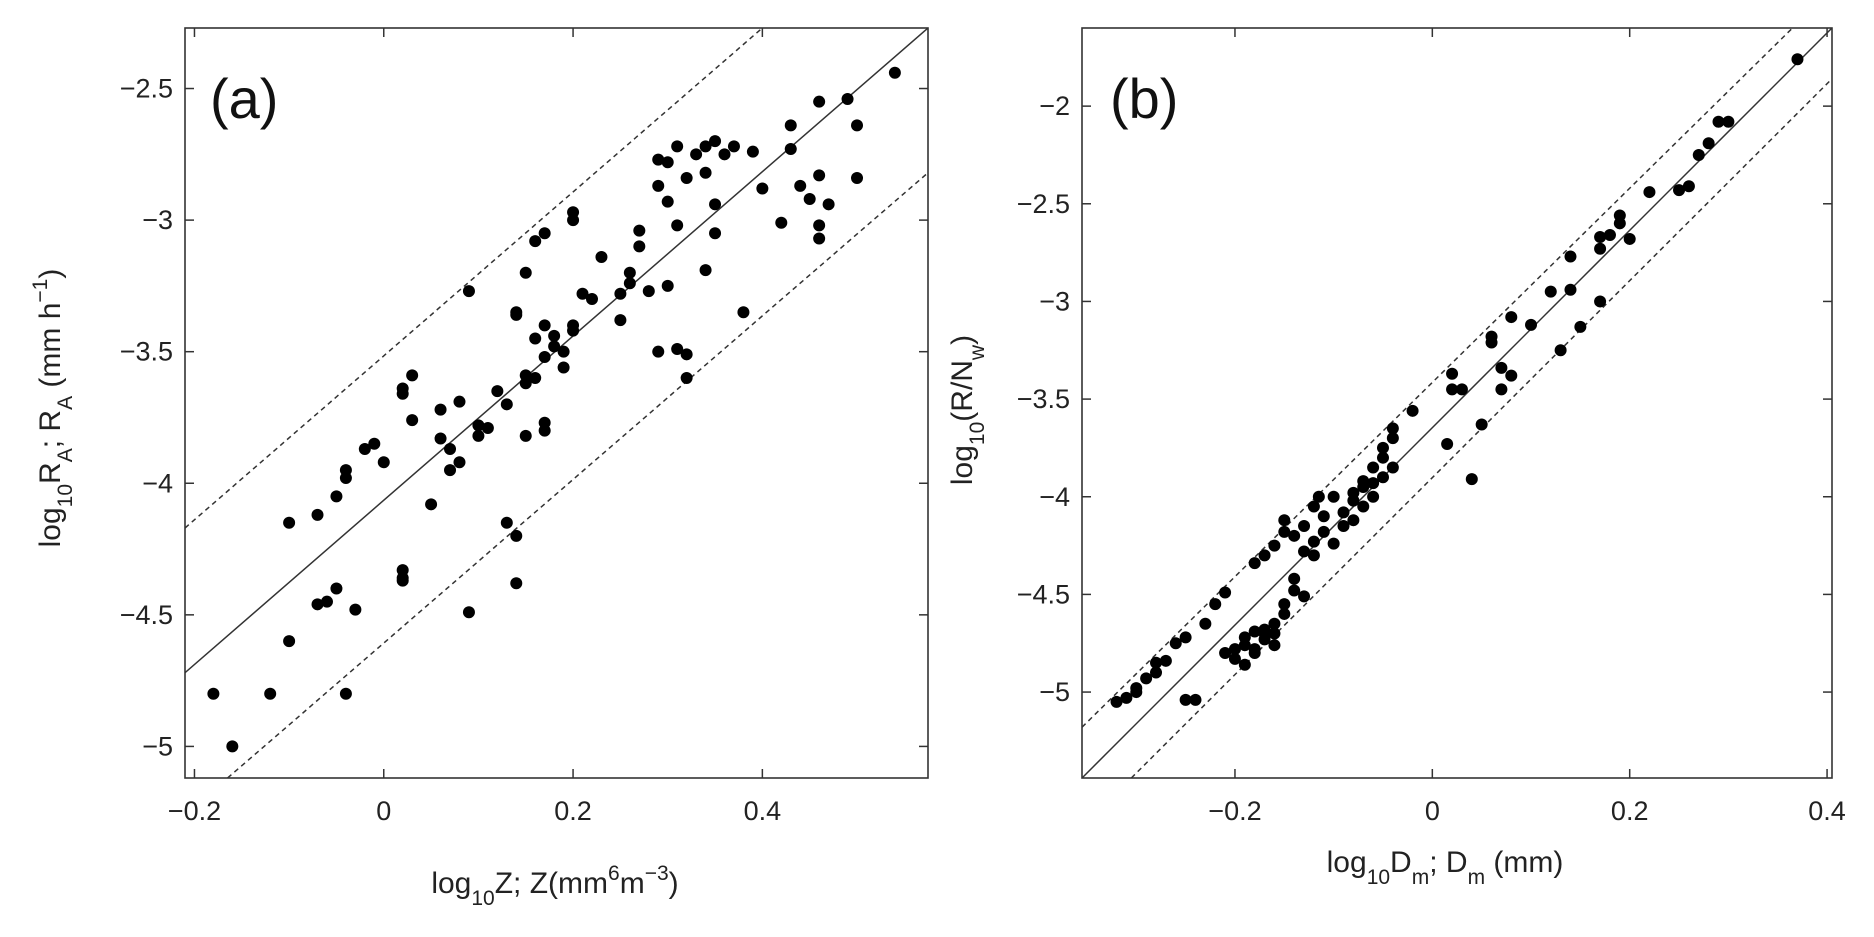  I want to click on panel-b-y-tick-label-5: −2.5, so click(1043, 204).